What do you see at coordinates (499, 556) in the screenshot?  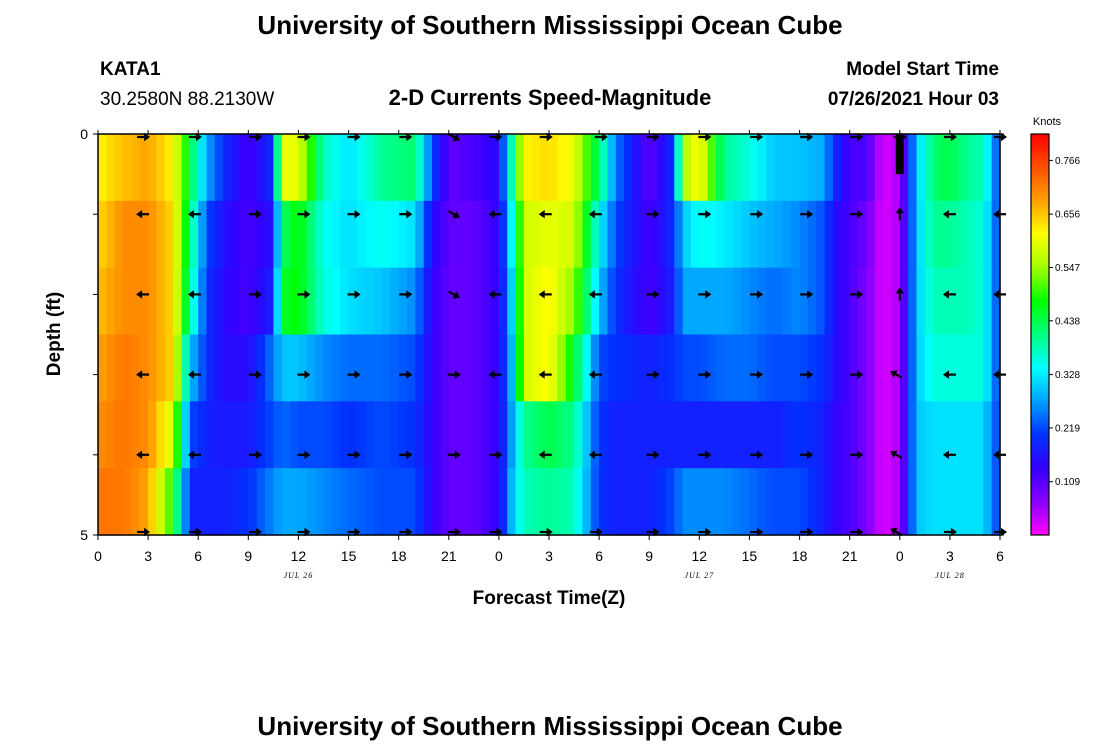 I see `x-tick-label: 0` at bounding box center [499, 556].